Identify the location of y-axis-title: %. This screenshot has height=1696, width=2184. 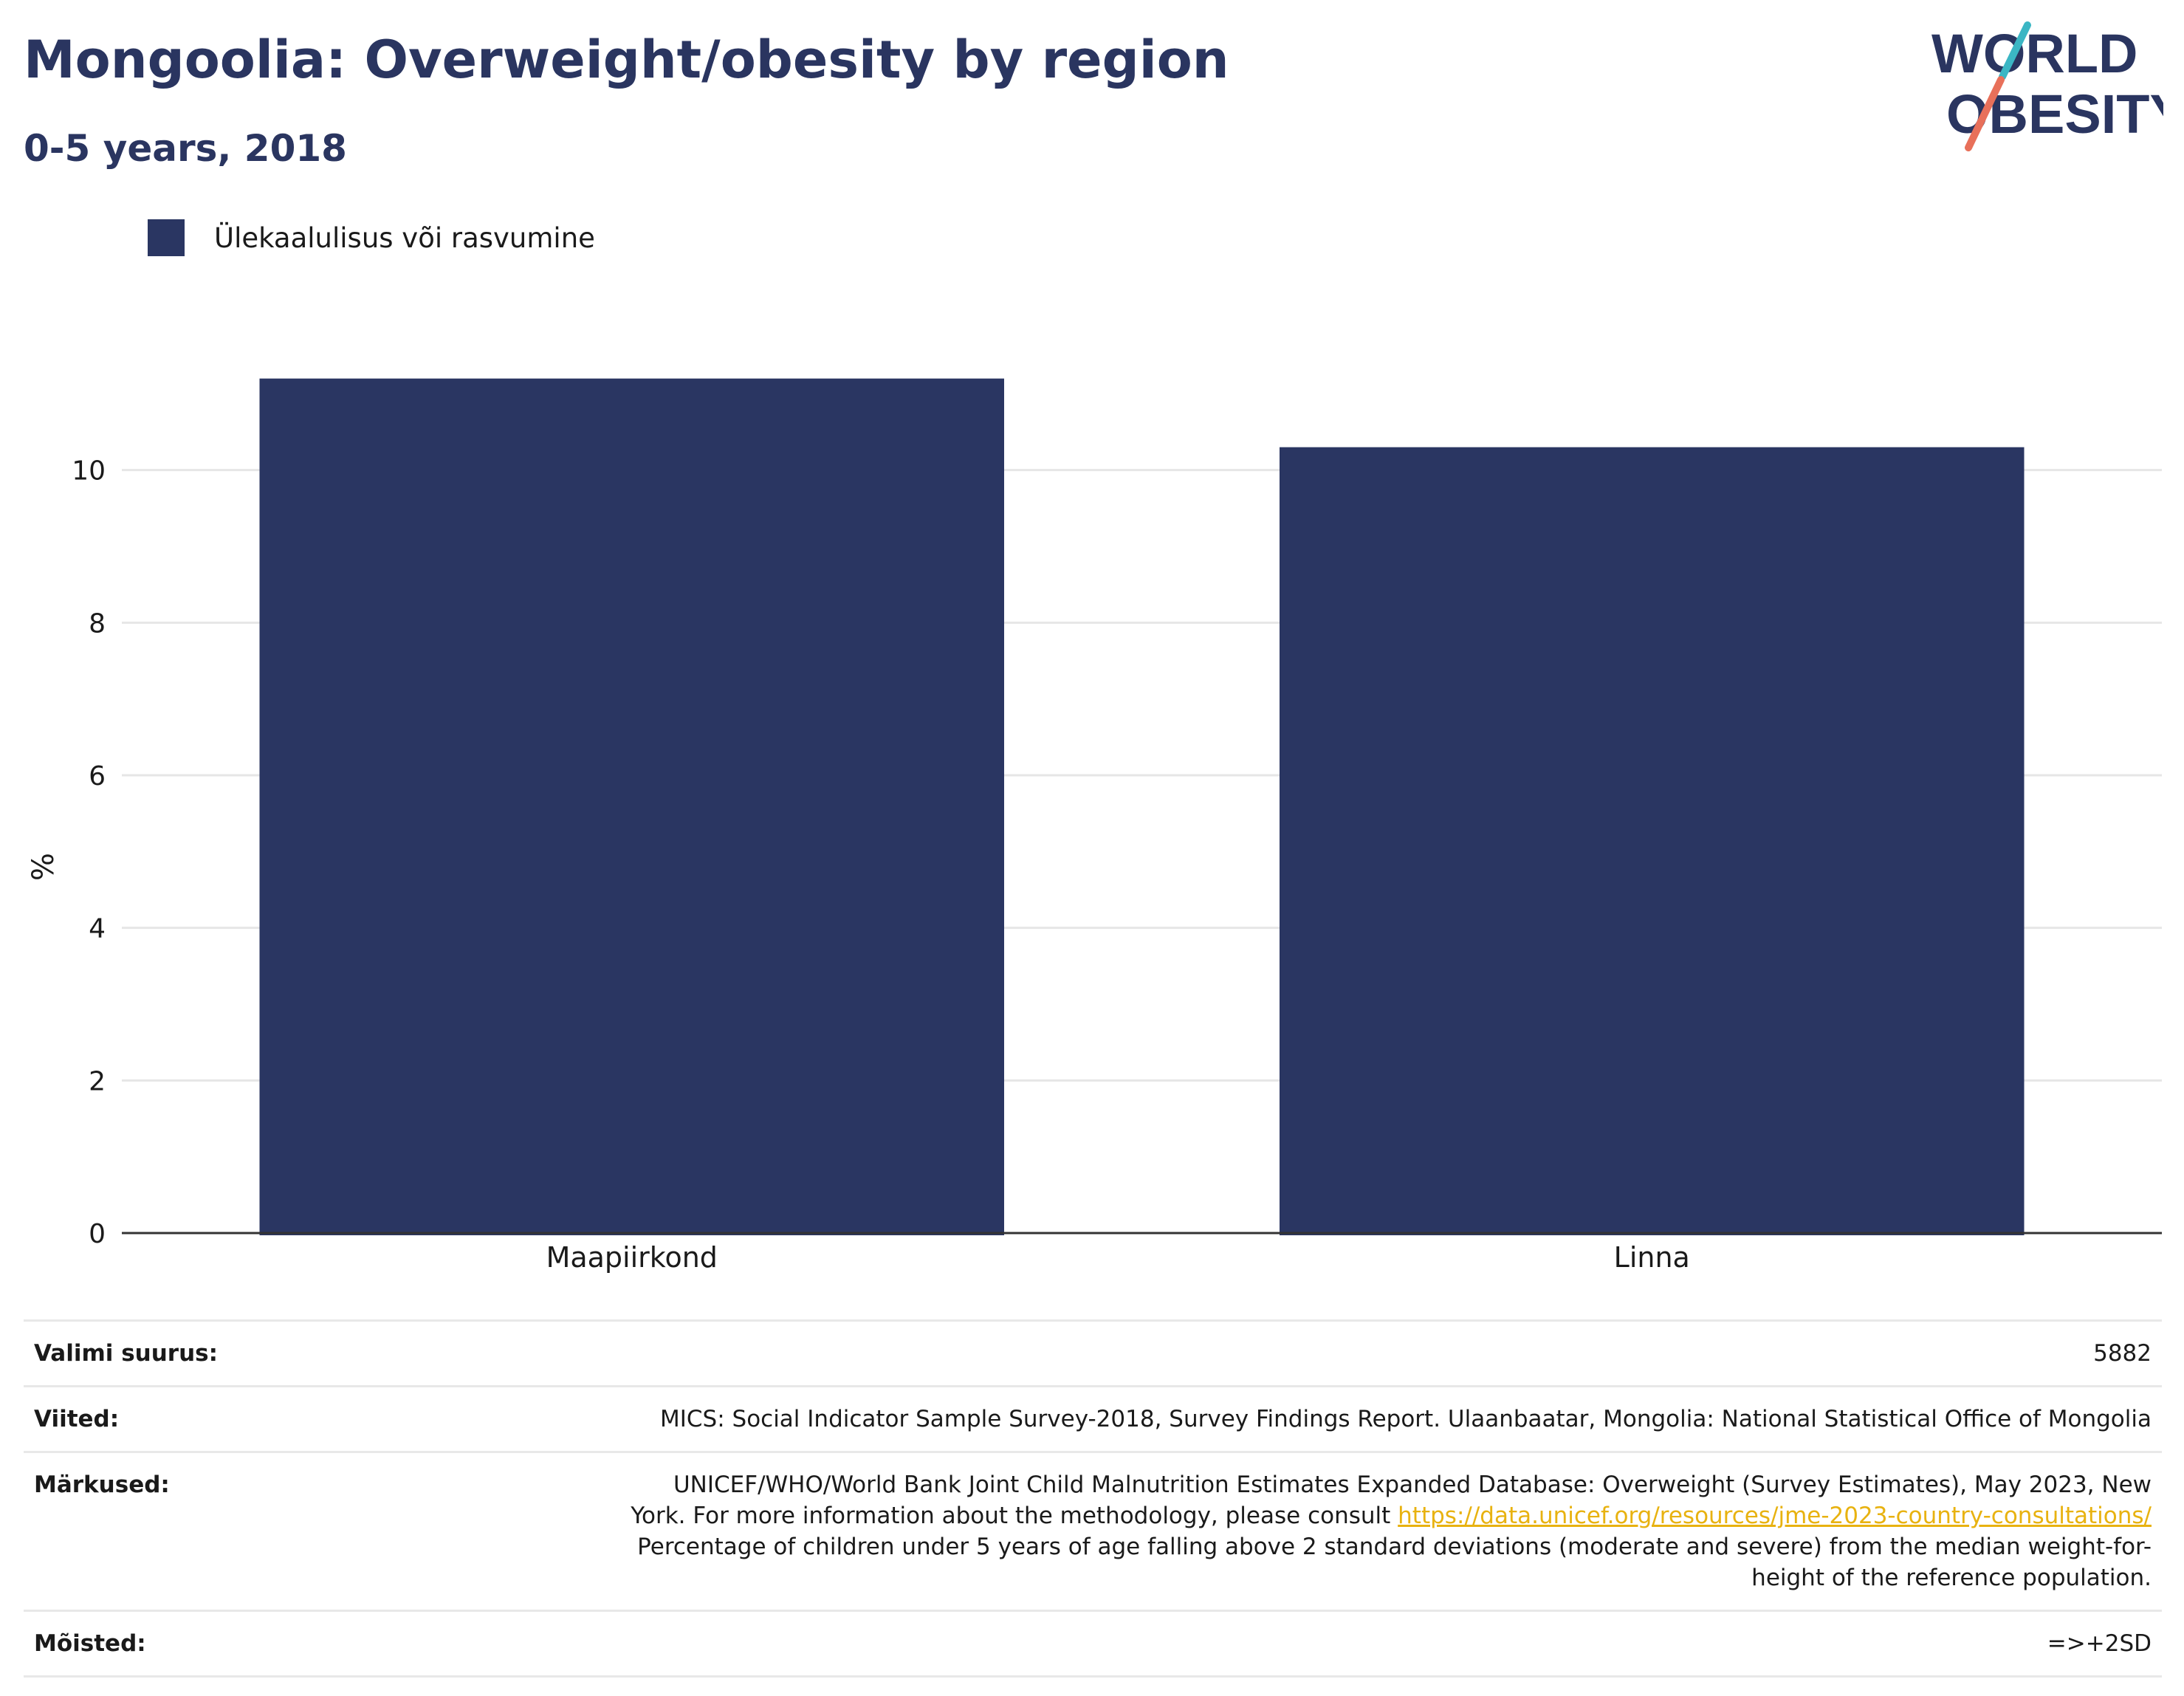
(44, 867).